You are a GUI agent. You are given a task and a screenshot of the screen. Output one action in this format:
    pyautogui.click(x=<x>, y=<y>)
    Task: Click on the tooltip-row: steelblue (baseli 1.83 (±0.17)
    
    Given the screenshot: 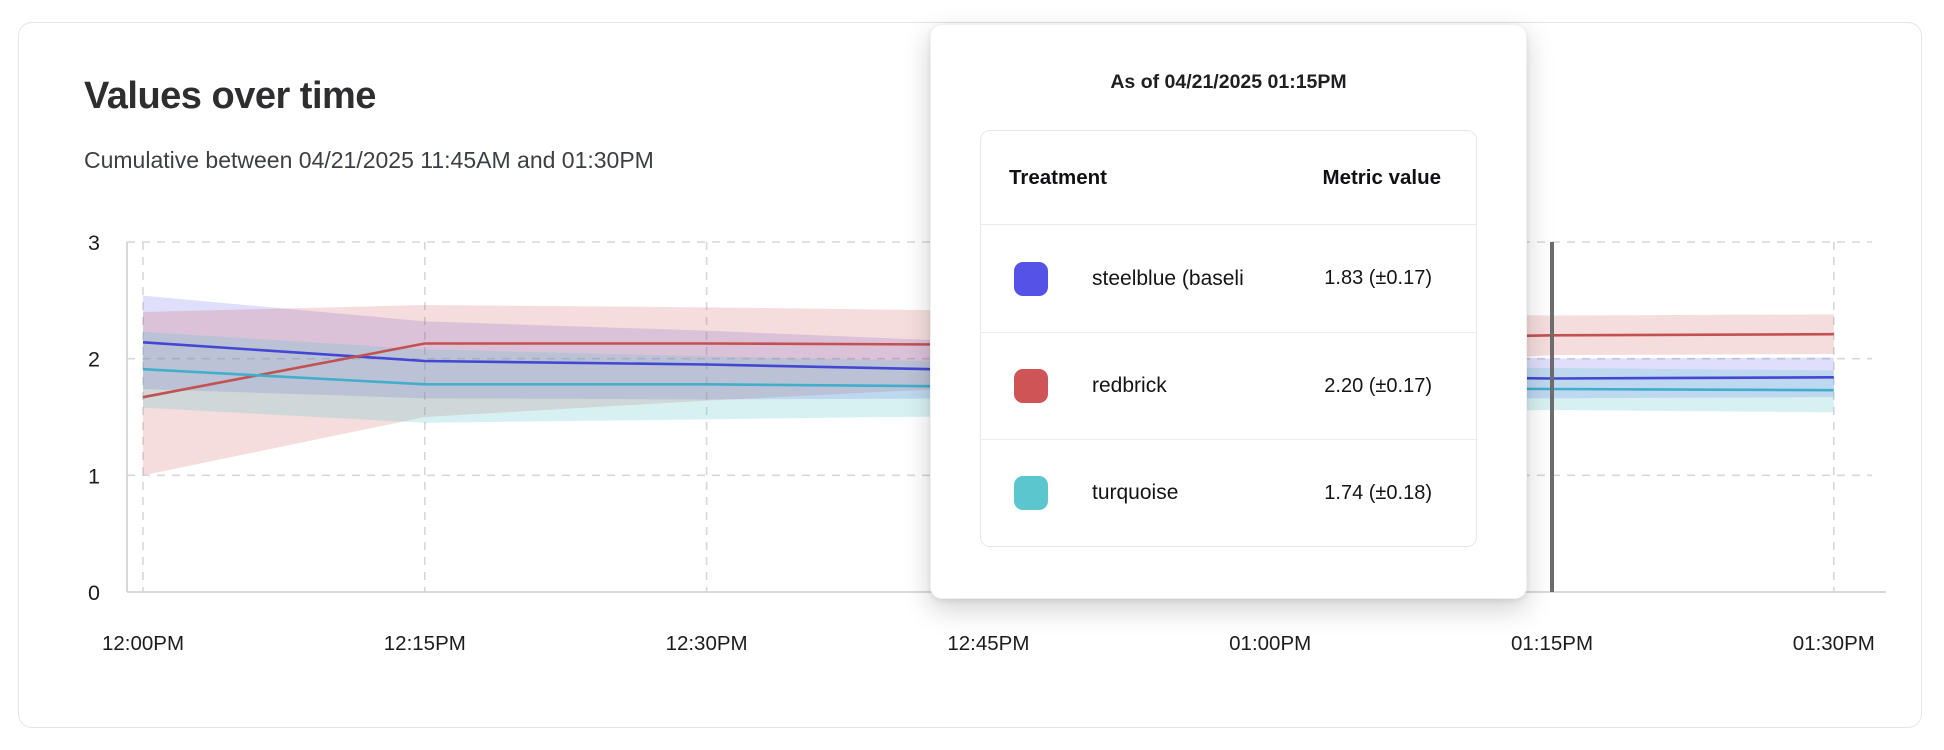 What is the action you would take?
    pyautogui.click(x=1228, y=278)
    